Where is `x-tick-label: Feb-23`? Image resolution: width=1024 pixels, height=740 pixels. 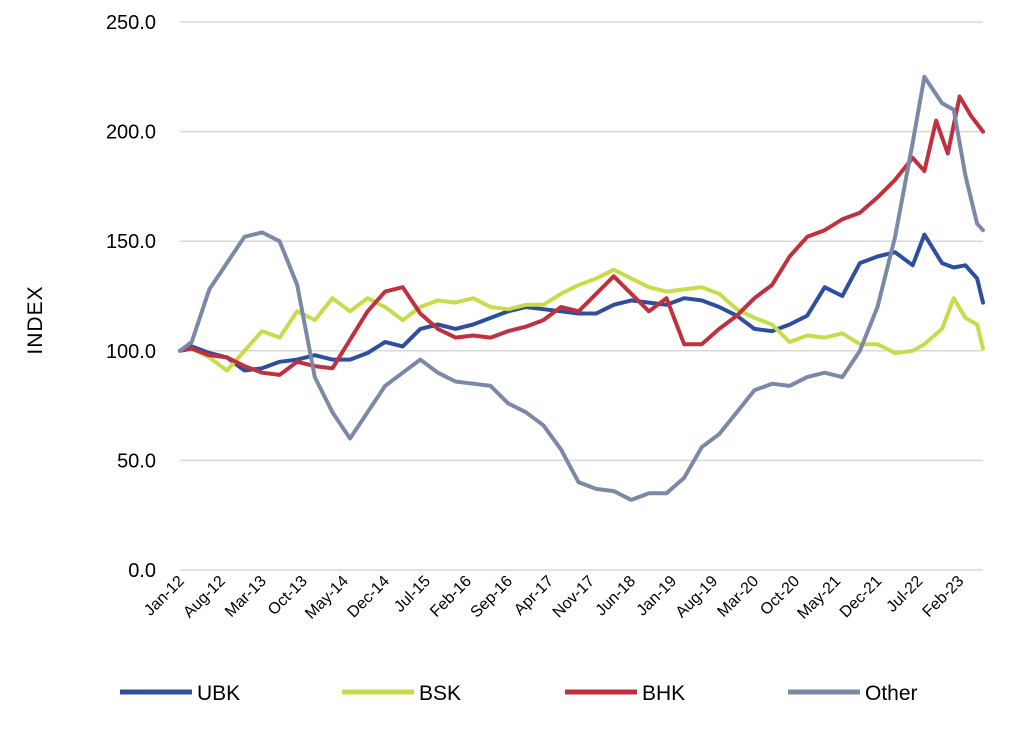
x-tick-label: Feb-23 is located at coordinates (944, 597).